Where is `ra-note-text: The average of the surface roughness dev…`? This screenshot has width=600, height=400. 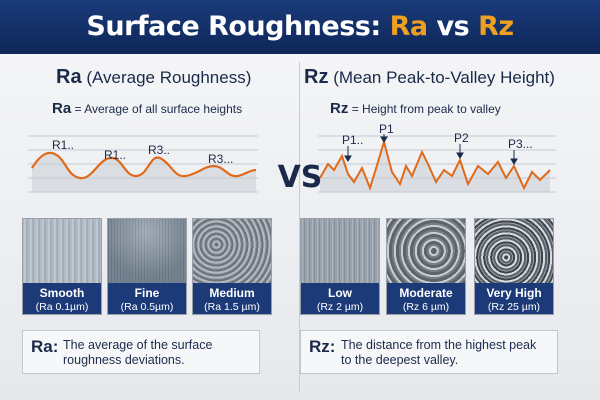 ra-note-text: The average of the surface roughness dev… is located at coordinates (137, 353).